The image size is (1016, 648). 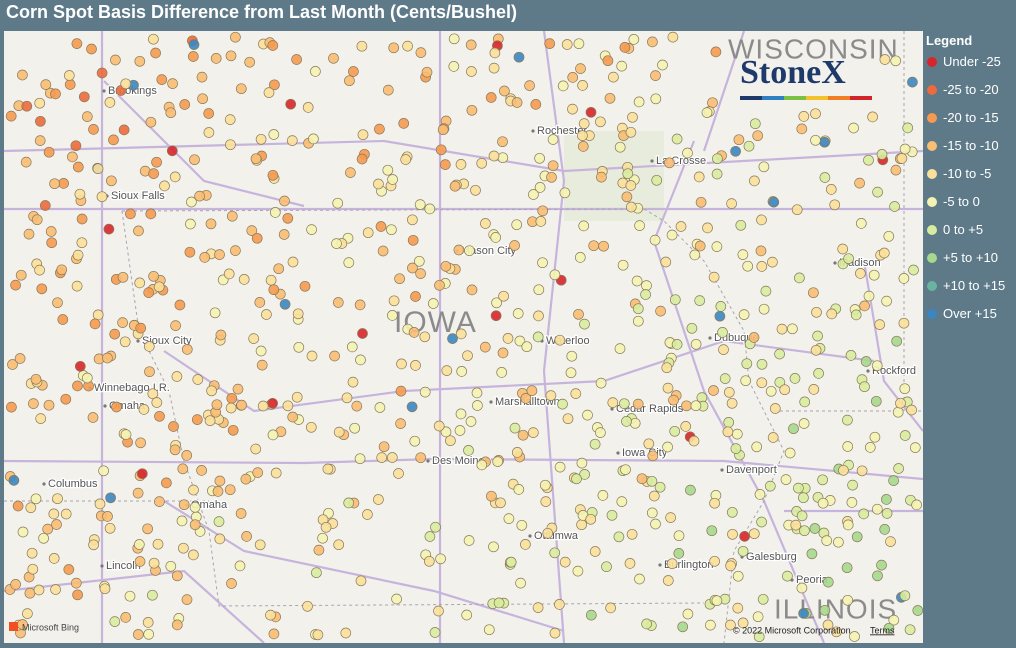 What do you see at coordinates (861, 98) in the screenshot?
I see `logo-bar` at bounding box center [861, 98].